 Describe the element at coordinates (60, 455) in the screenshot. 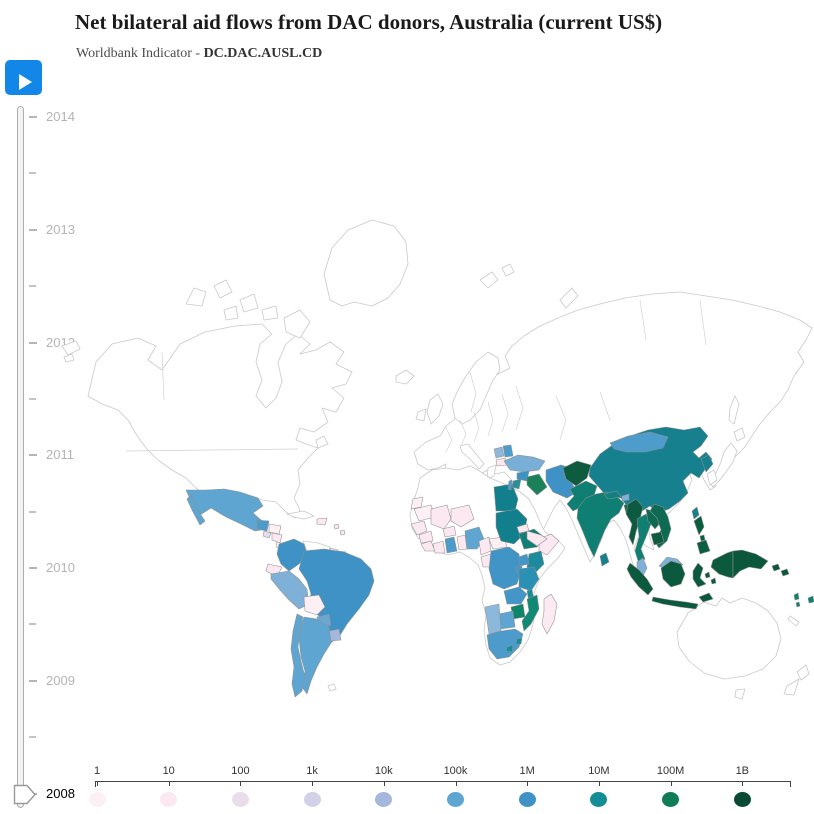

I see `timeline-year-2011: 2011` at that location.